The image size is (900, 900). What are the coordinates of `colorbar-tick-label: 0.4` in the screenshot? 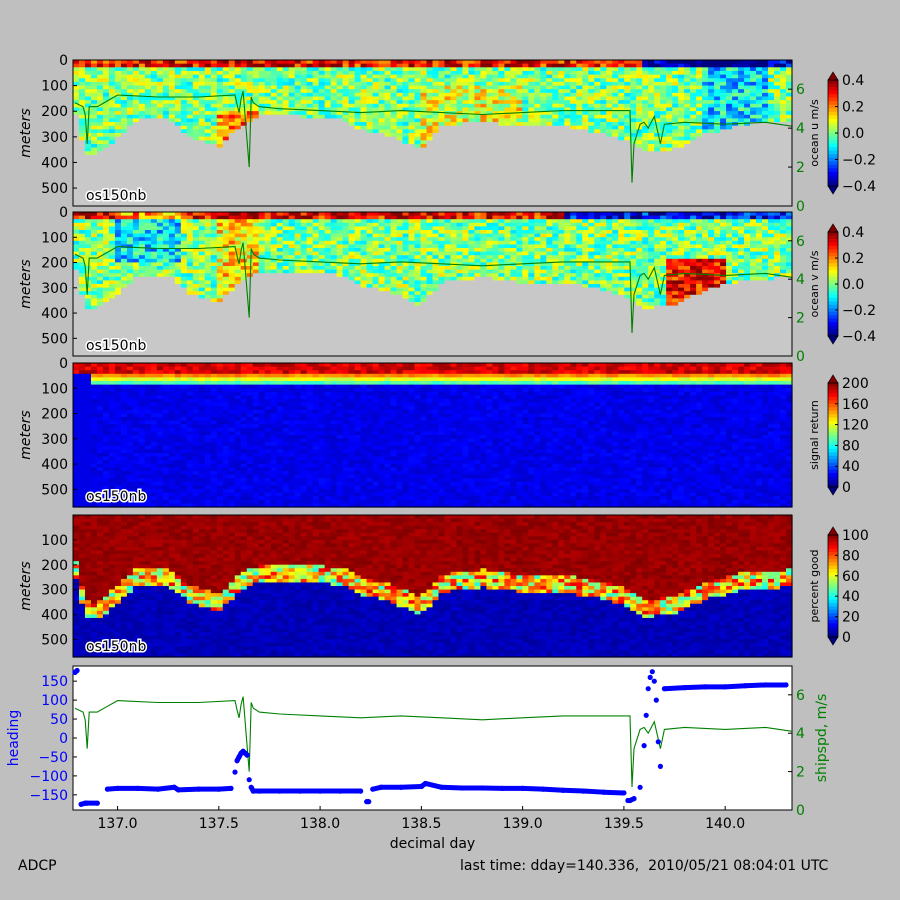 It's located at (853, 81).